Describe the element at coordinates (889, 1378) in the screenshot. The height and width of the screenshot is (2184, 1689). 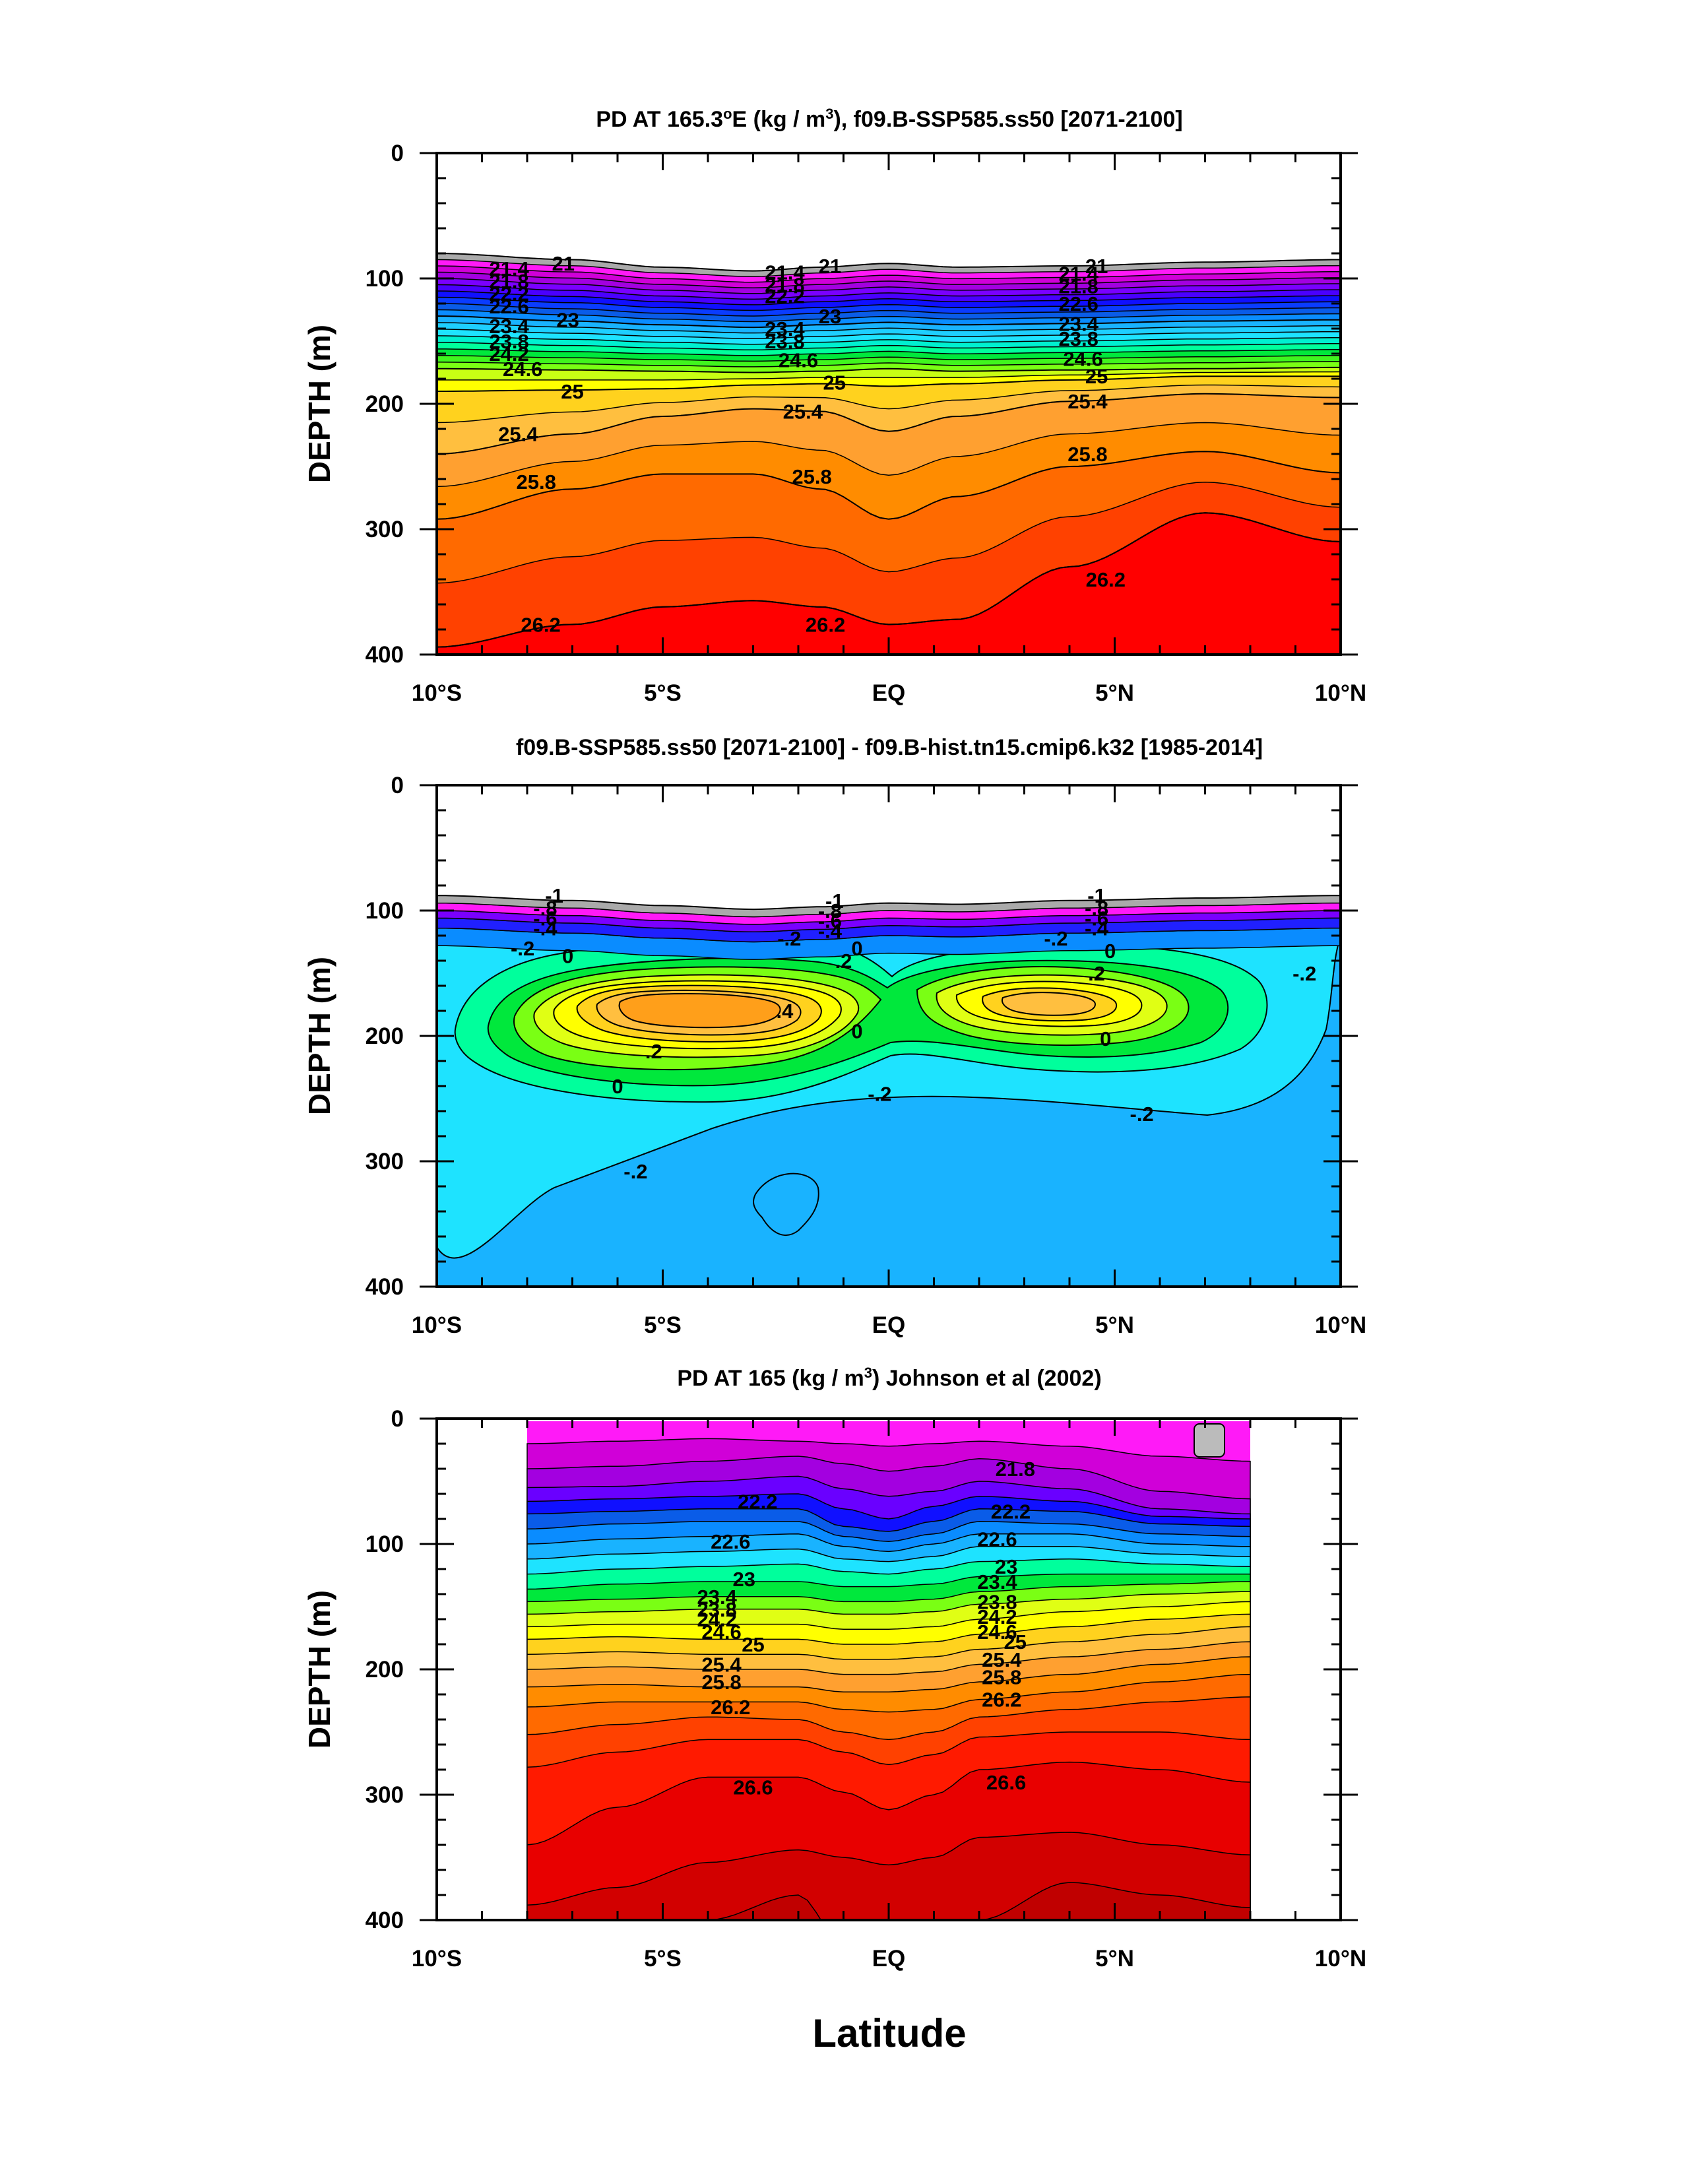
I see `panel-bottom-title: PD AT 165 (kg / m3) Johnson et al (2002)` at that location.